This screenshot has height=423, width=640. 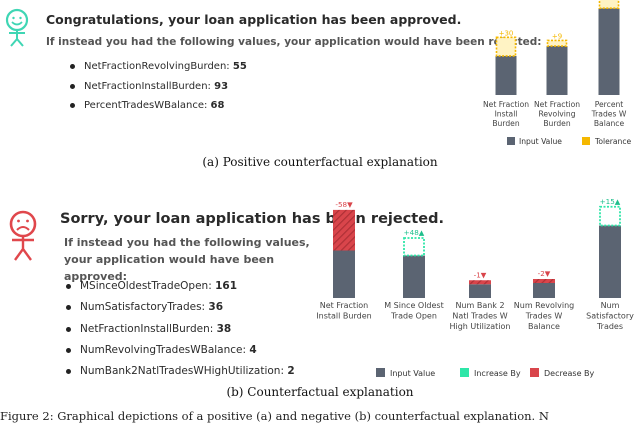 I want to click on tick-label: Trade Open, so click(x=413, y=316).